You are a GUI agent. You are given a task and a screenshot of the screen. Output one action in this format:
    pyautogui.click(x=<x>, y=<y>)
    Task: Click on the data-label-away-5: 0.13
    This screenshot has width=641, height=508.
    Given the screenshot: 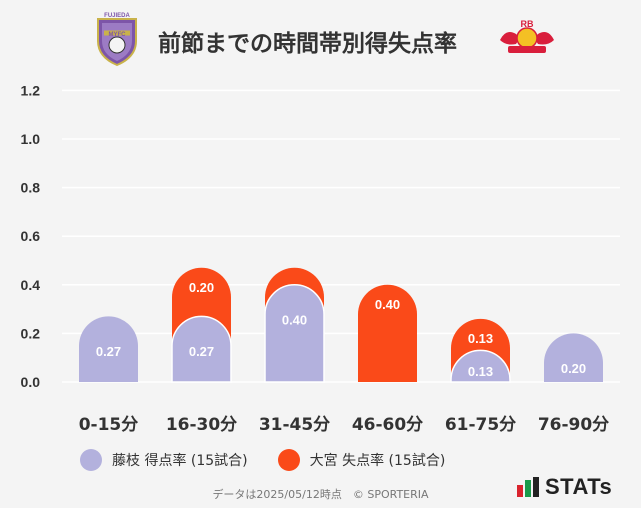 What is the action you would take?
    pyautogui.click(x=480, y=338)
    